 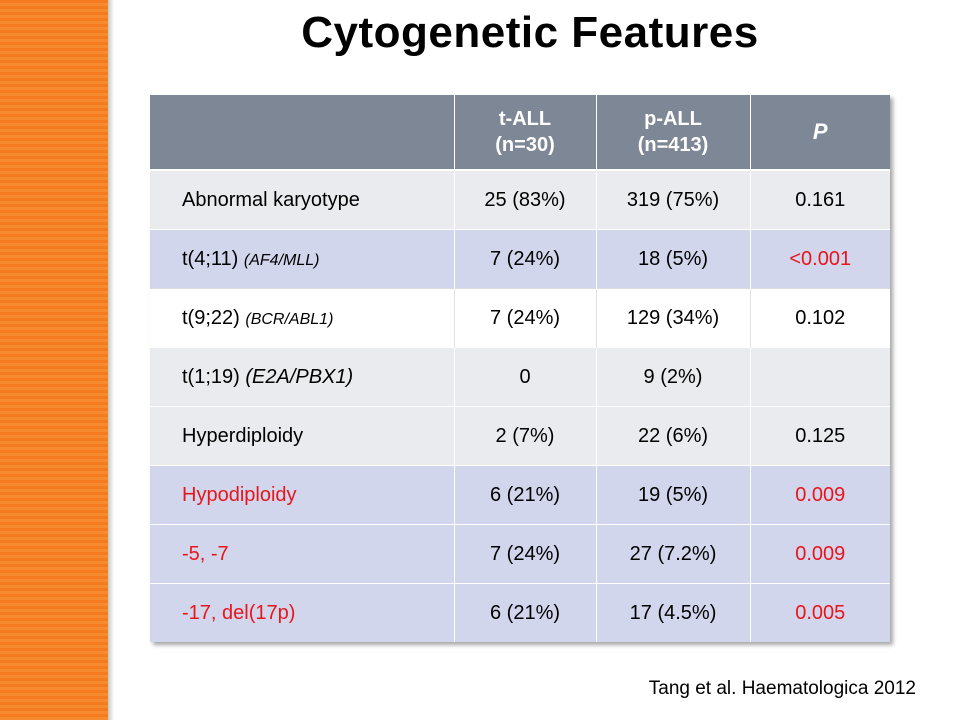 I want to click on table-row: Hypodiploidy 6 (21%) 19 (5%) 0.009, so click(x=520, y=495).